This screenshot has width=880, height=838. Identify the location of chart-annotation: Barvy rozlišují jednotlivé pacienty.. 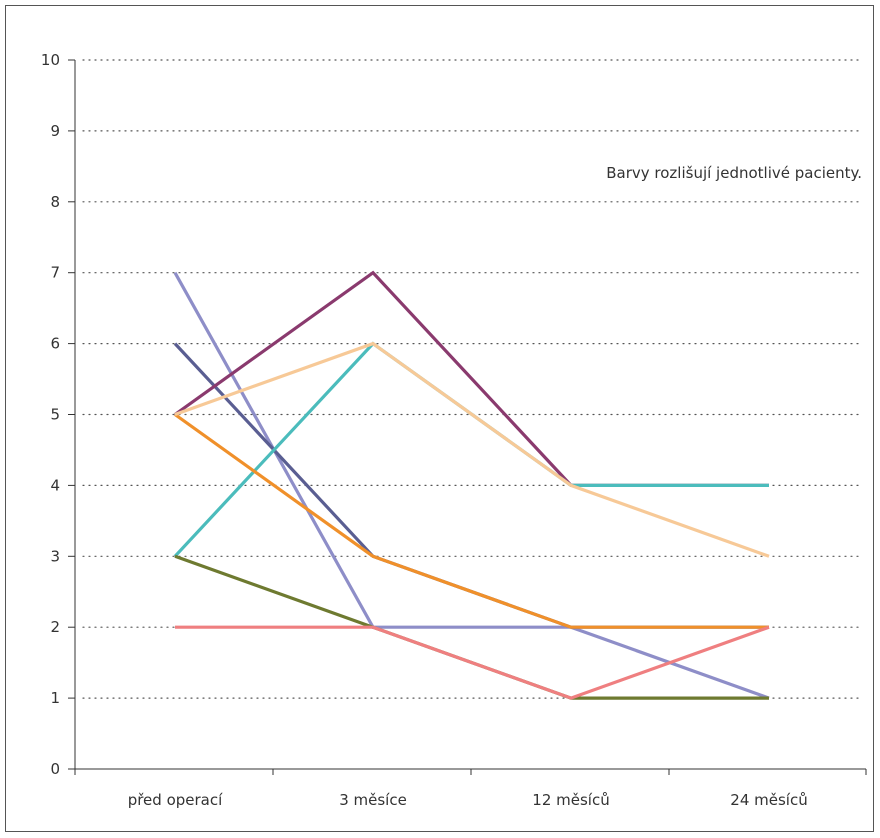
(734, 173).